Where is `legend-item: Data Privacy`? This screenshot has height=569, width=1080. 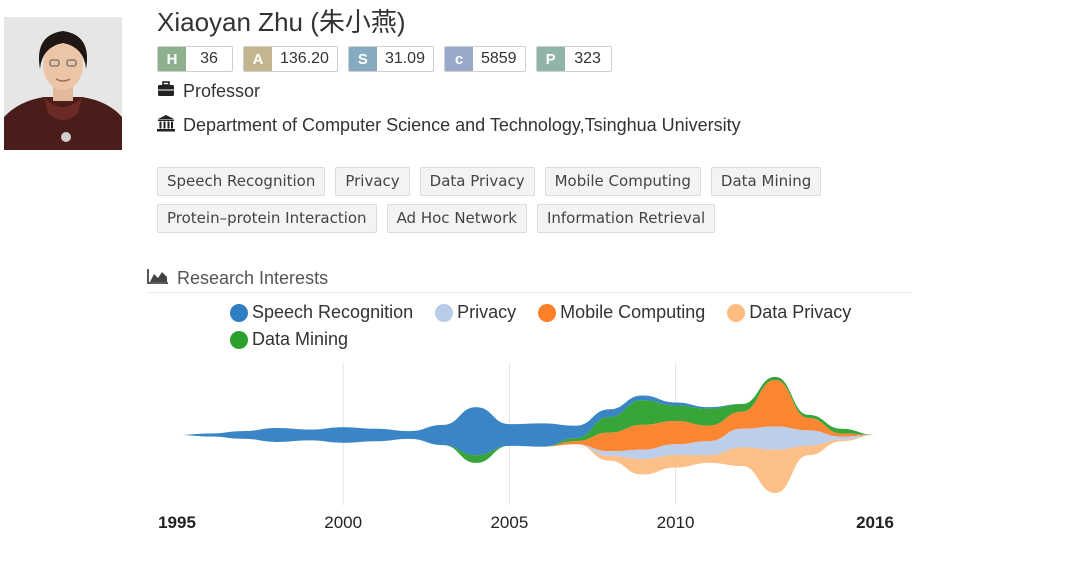
legend-item: Data Privacy is located at coordinates (789, 312).